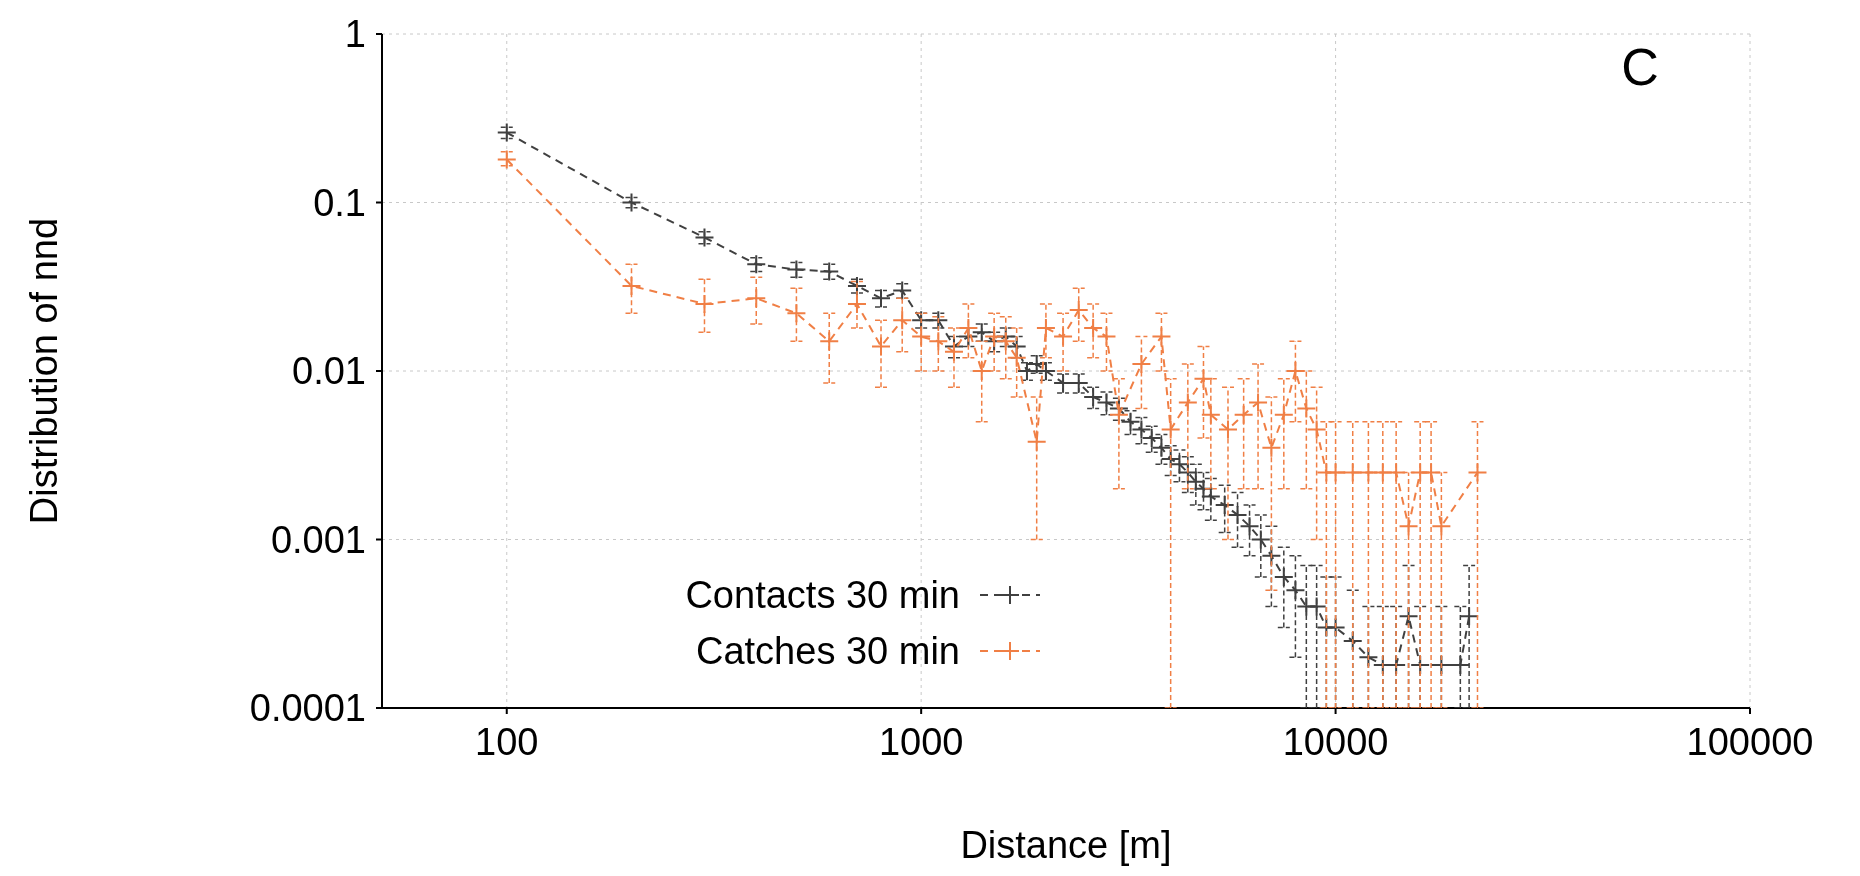 The height and width of the screenshot is (876, 1860). What do you see at coordinates (1335, 741) in the screenshot?
I see `x-tick-label: 10000` at bounding box center [1335, 741].